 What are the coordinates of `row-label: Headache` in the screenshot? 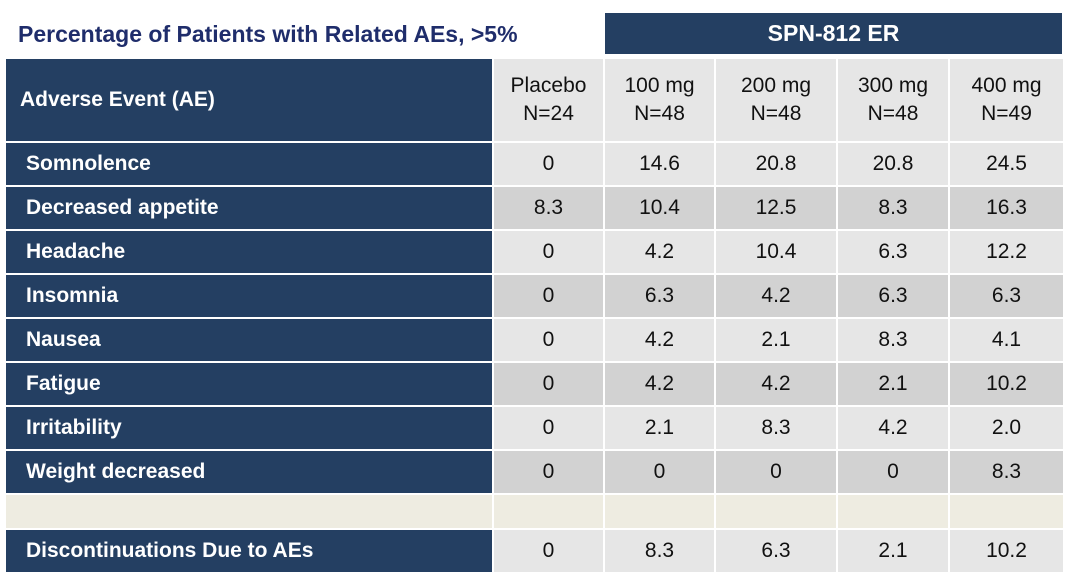 It's located at (250, 253).